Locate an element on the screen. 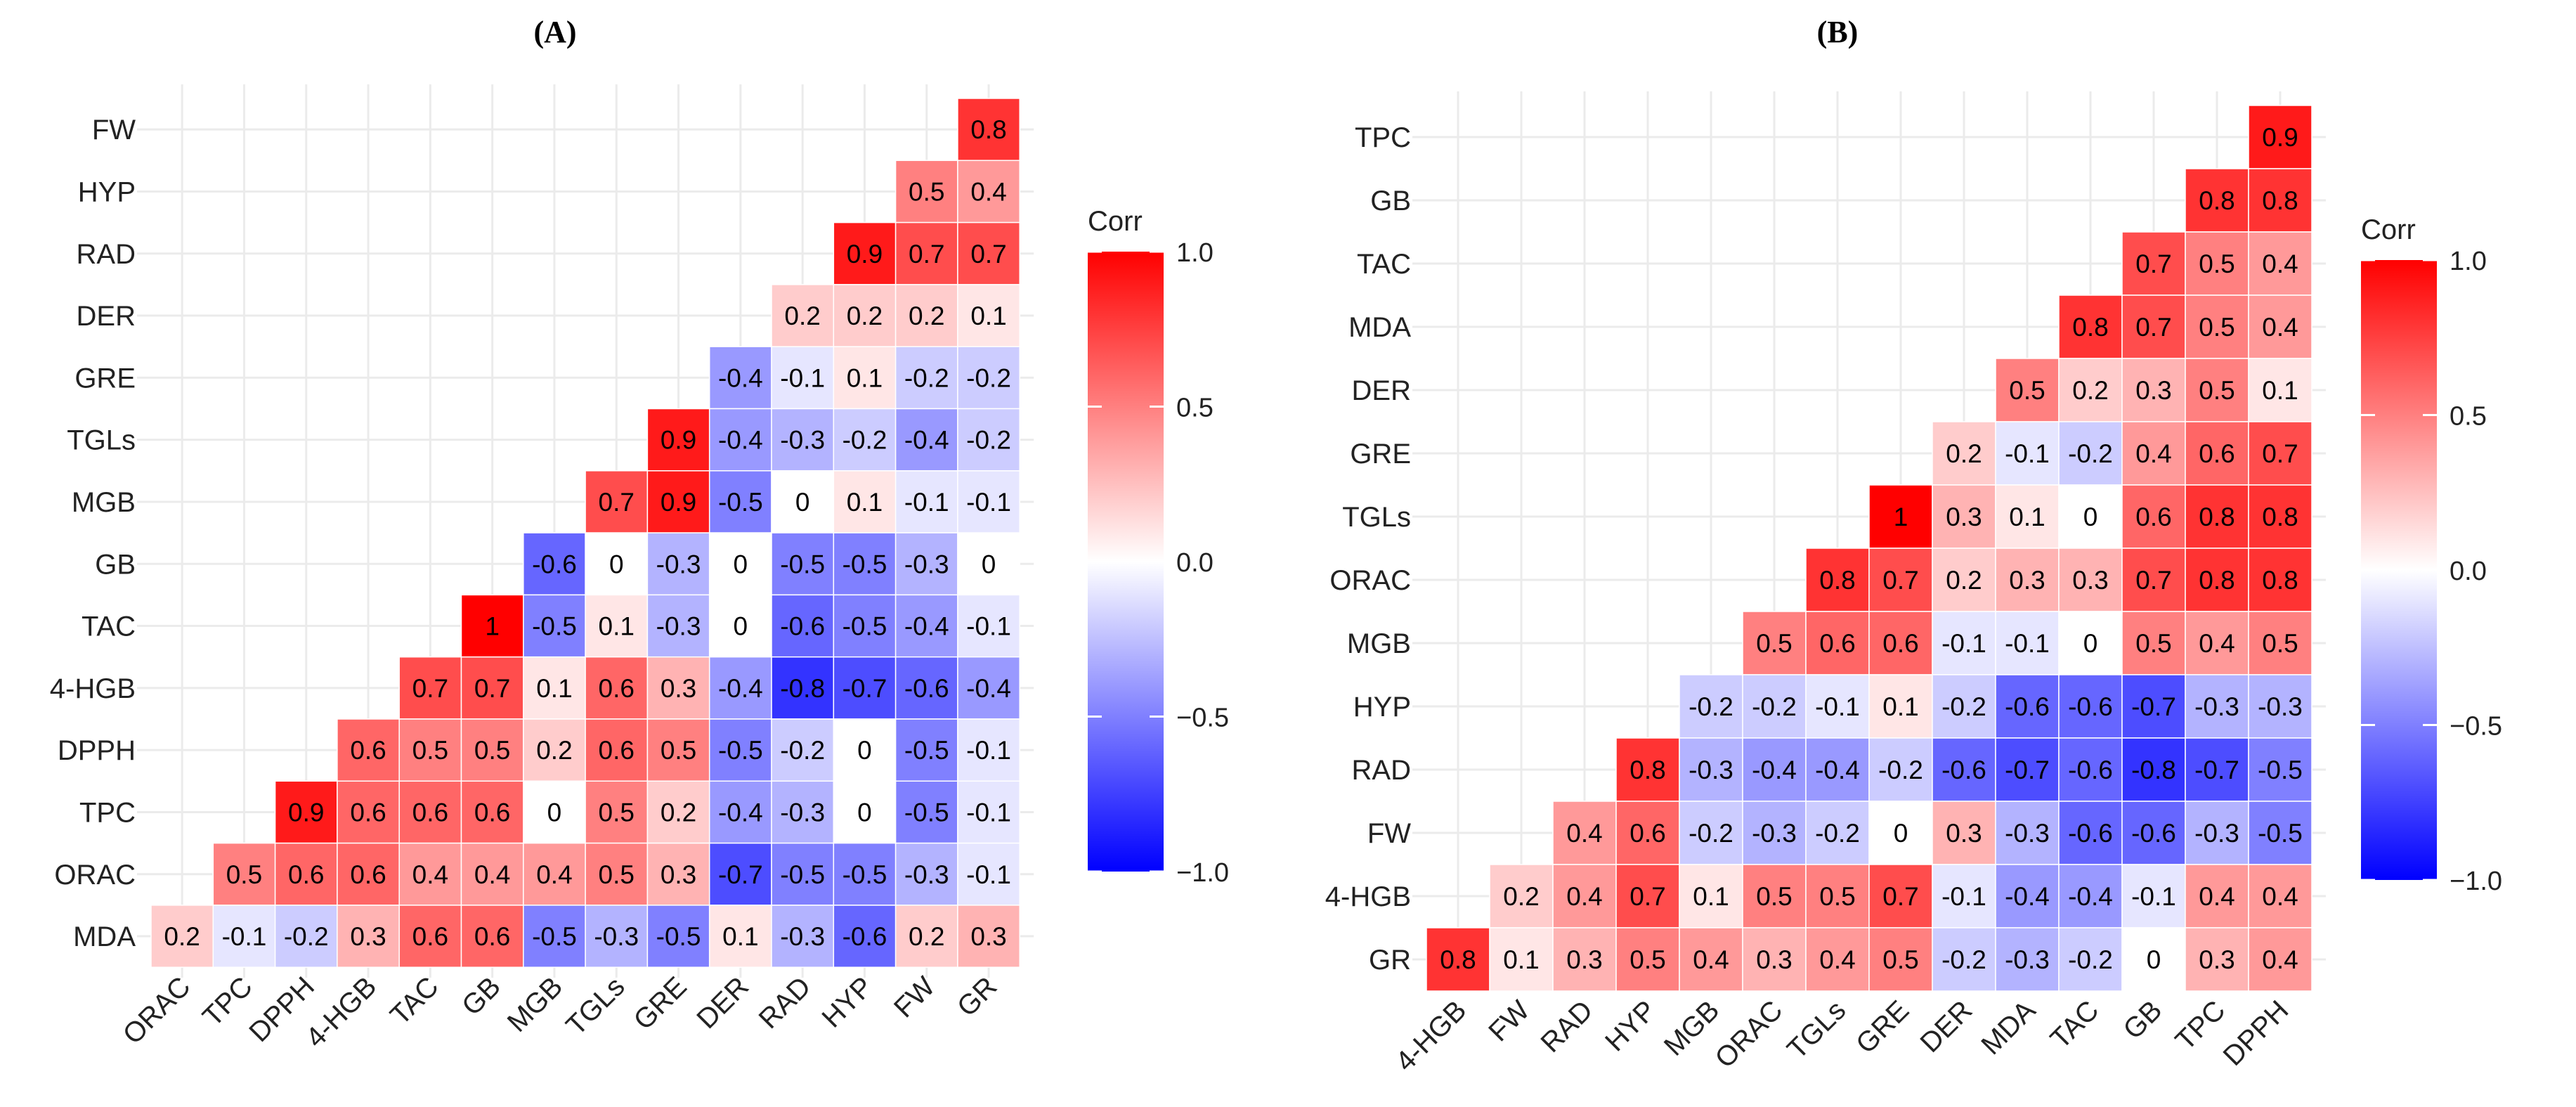 This screenshot has height=1107, width=2576. legend-tick-label: −0.5 is located at coordinates (1202, 719).